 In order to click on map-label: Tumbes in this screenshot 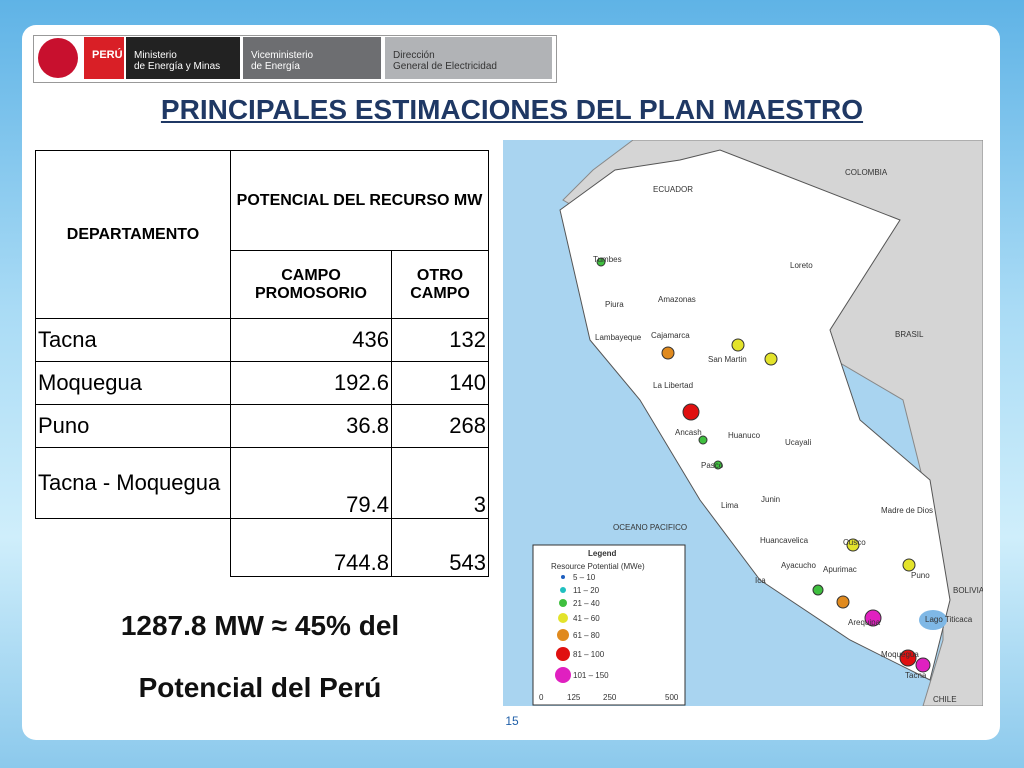, I will do `click(607, 259)`.